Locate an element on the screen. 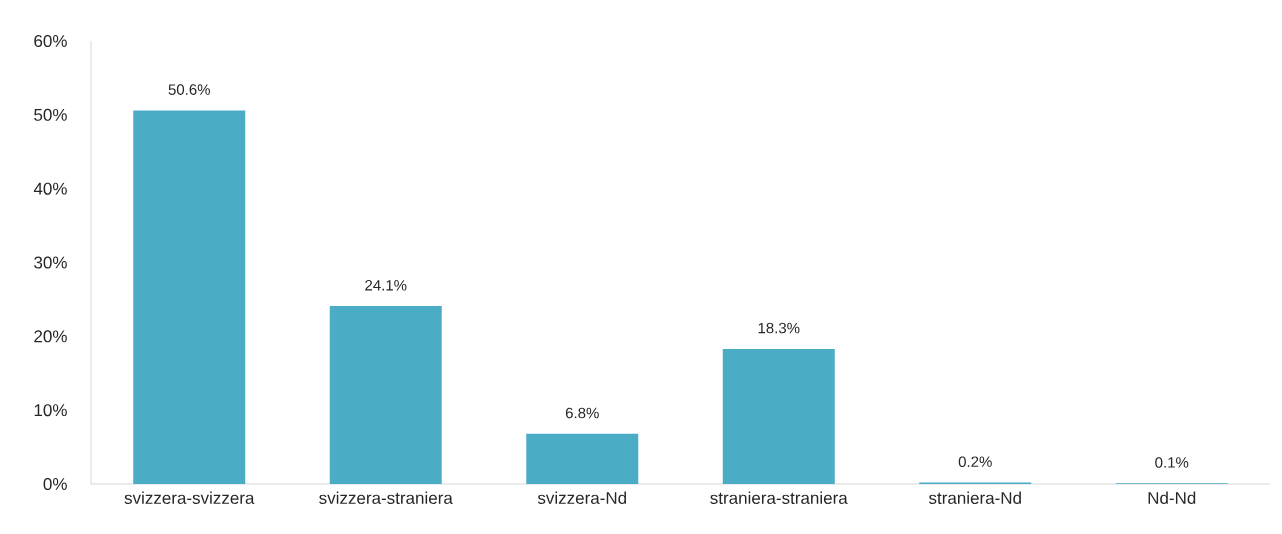  data-label: 24.1% is located at coordinates (386, 285).